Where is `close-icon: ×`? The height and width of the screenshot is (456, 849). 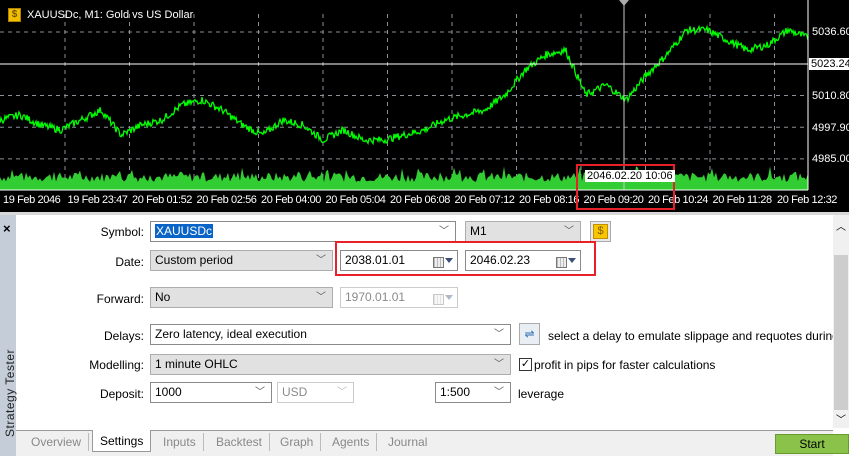 close-icon: × is located at coordinates (7, 228).